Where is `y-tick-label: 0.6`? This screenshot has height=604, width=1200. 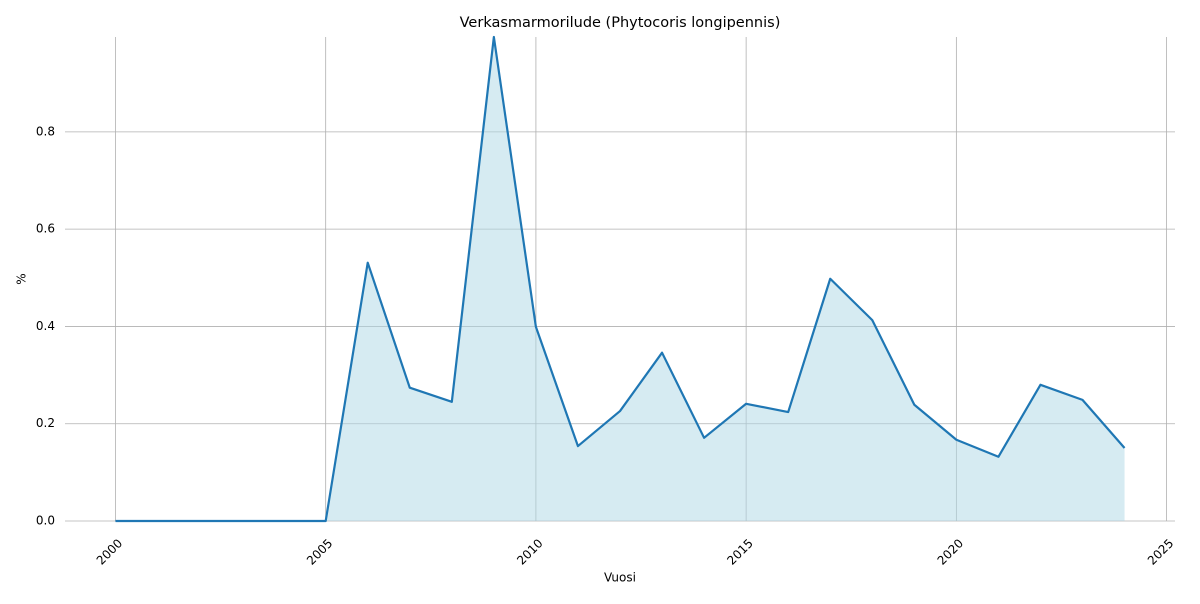 y-tick-label: 0.6 is located at coordinates (45, 229).